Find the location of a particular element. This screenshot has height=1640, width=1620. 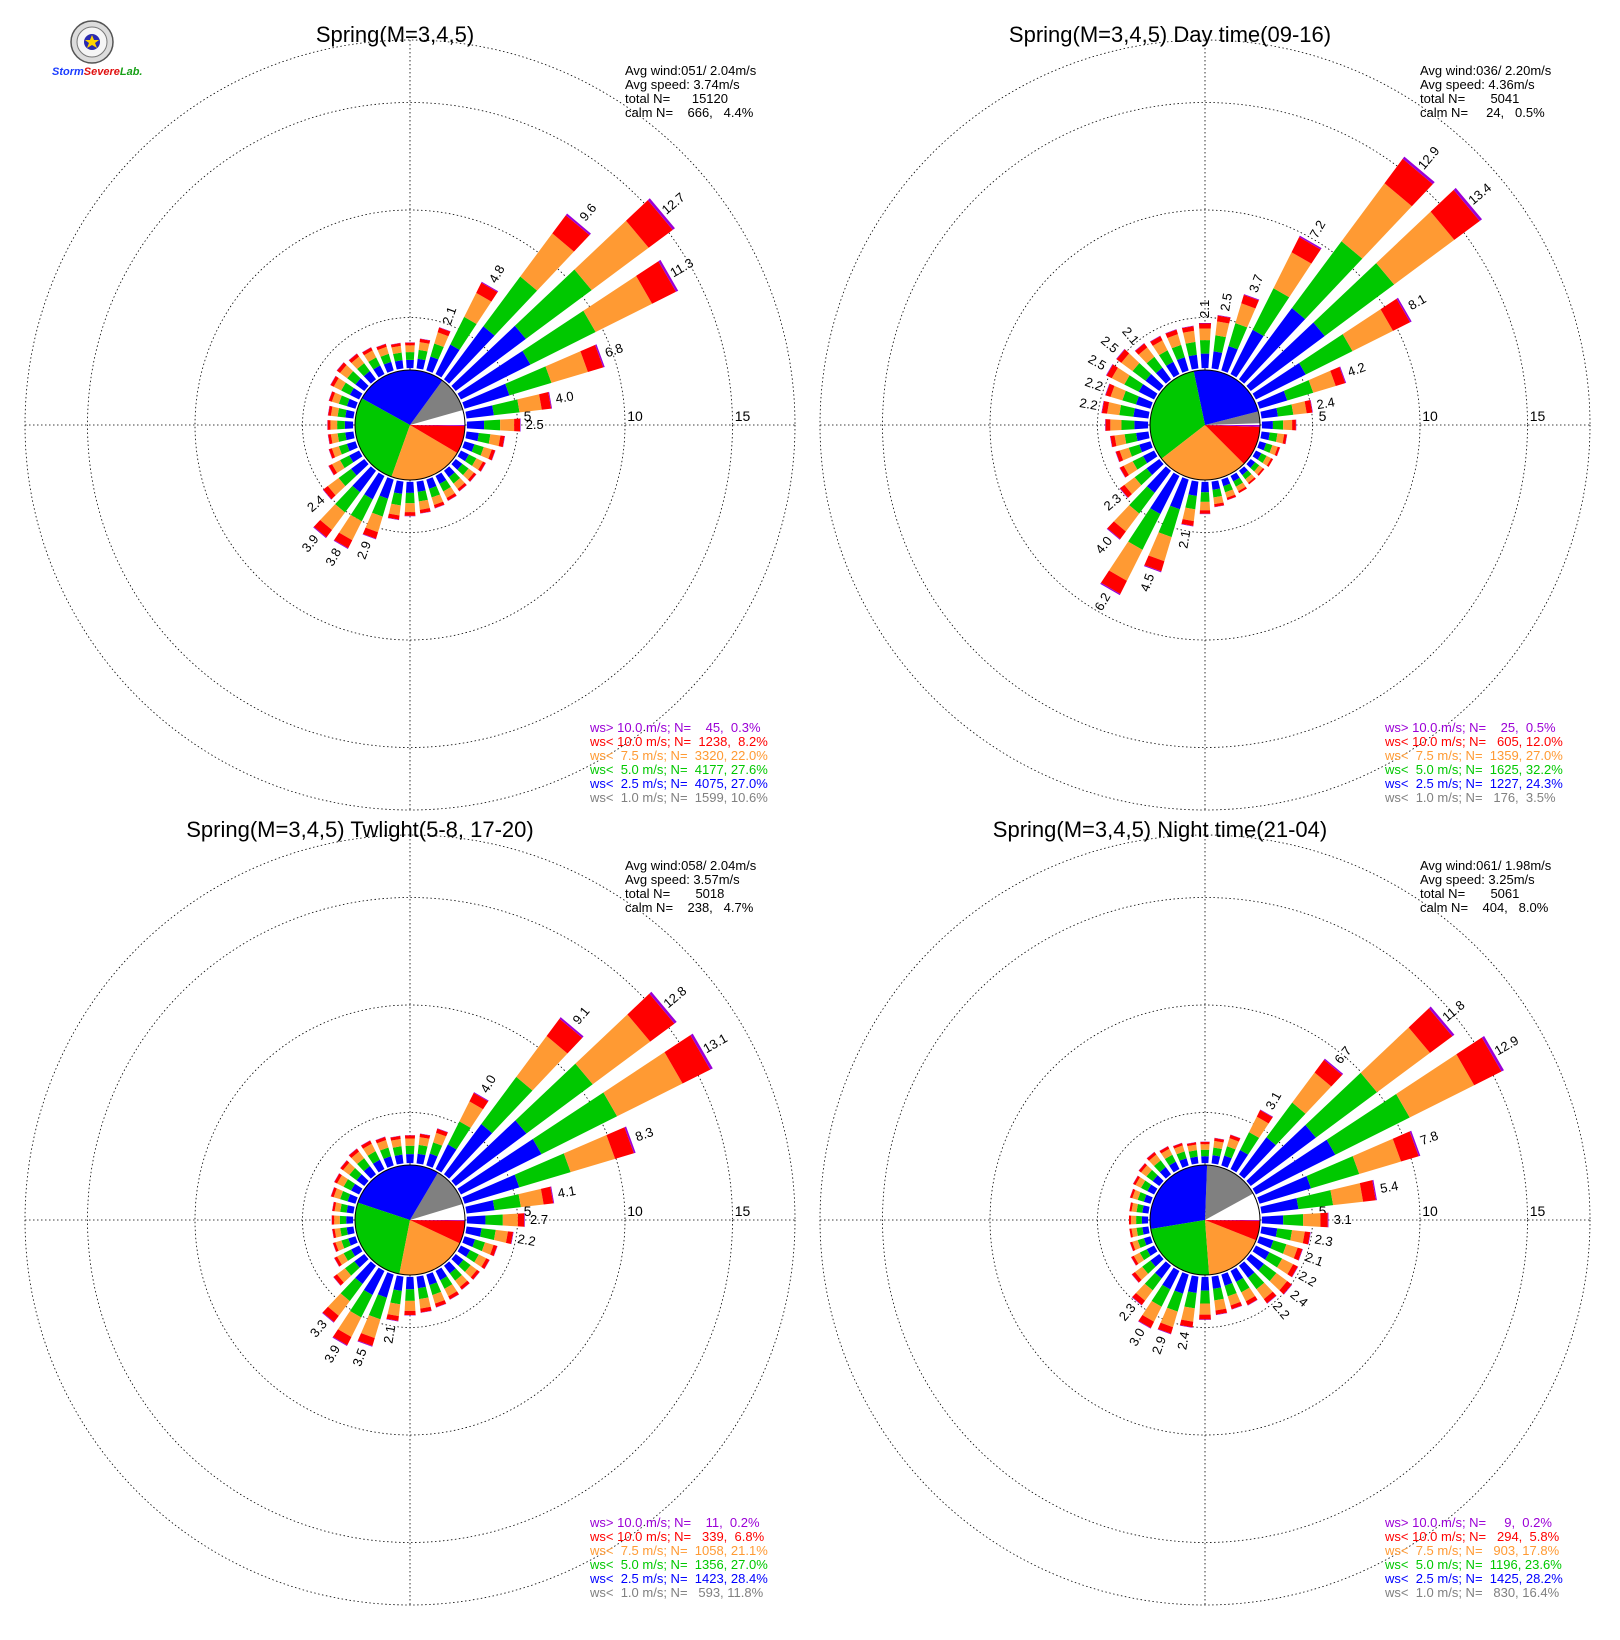

pie-slice-lt1 is located at coordinates (436, 1196).